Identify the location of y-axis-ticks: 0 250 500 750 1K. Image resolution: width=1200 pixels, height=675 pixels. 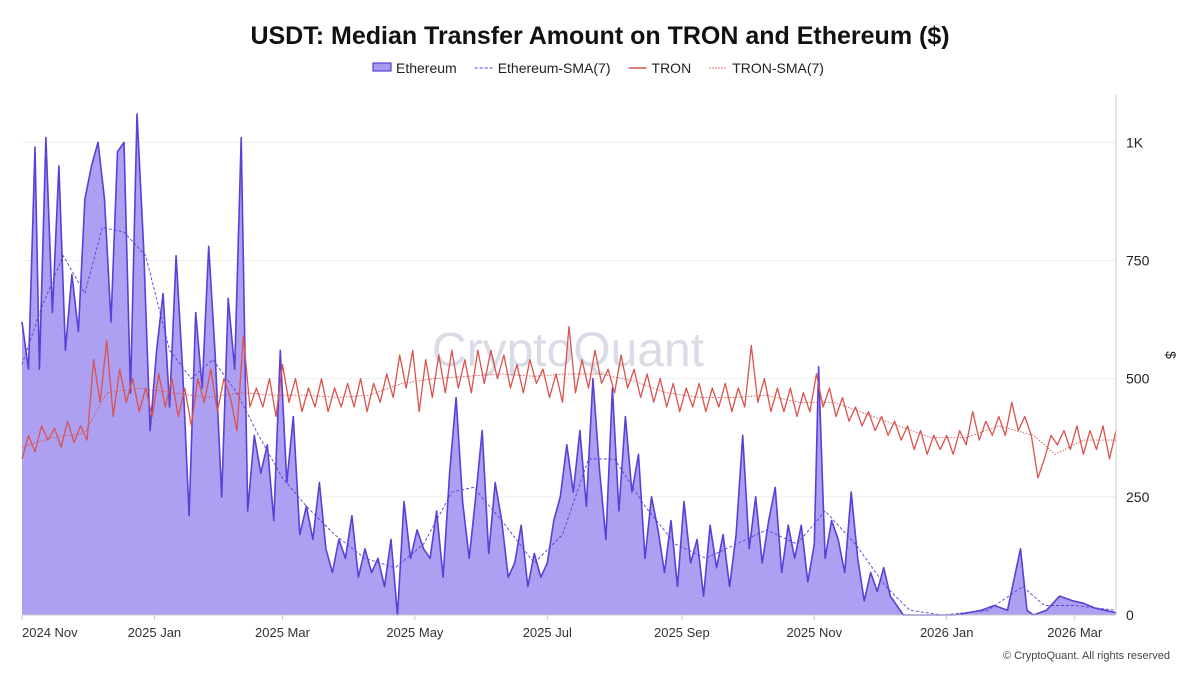
(1138, 378).